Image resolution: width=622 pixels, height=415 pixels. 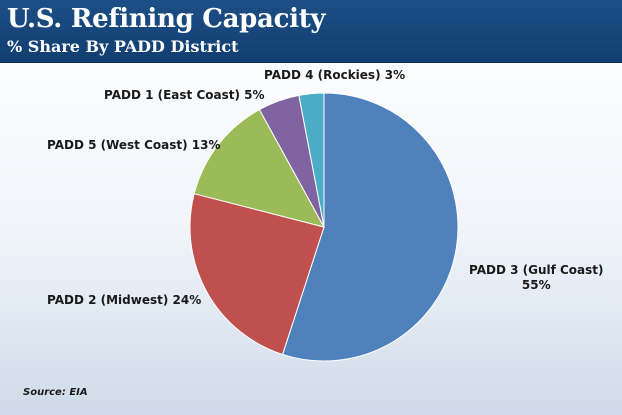 I want to click on slice-label-padd-1-value: 5%, so click(x=254, y=95).